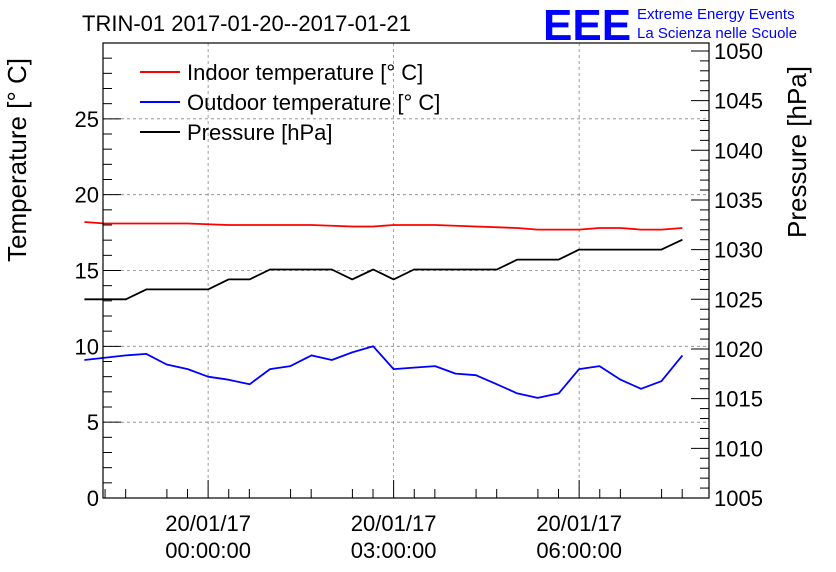  I want to click on y2-tick-label: 1050, so click(738, 51).